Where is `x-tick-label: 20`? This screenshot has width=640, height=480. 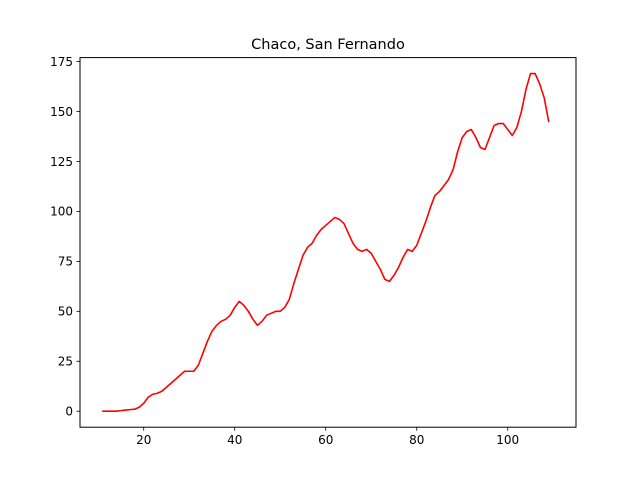 x-tick-label: 20 is located at coordinates (143, 440).